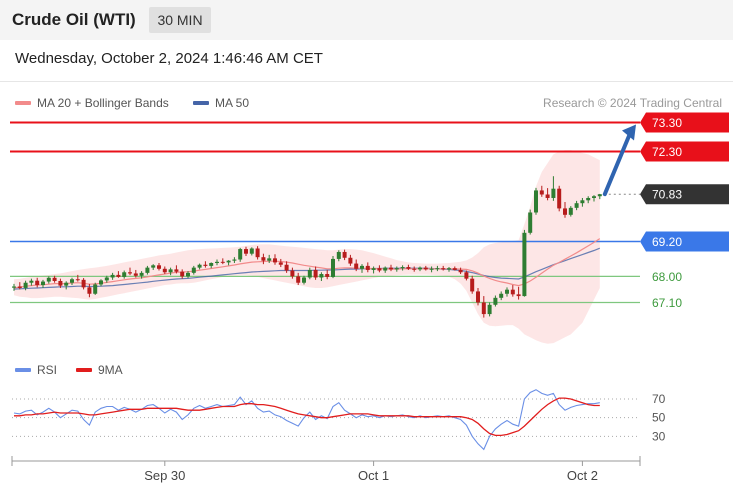 This screenshot has width=733, height=492. I want to click on credit-text: Research © 2024 Trading Central, so click(632, 103).